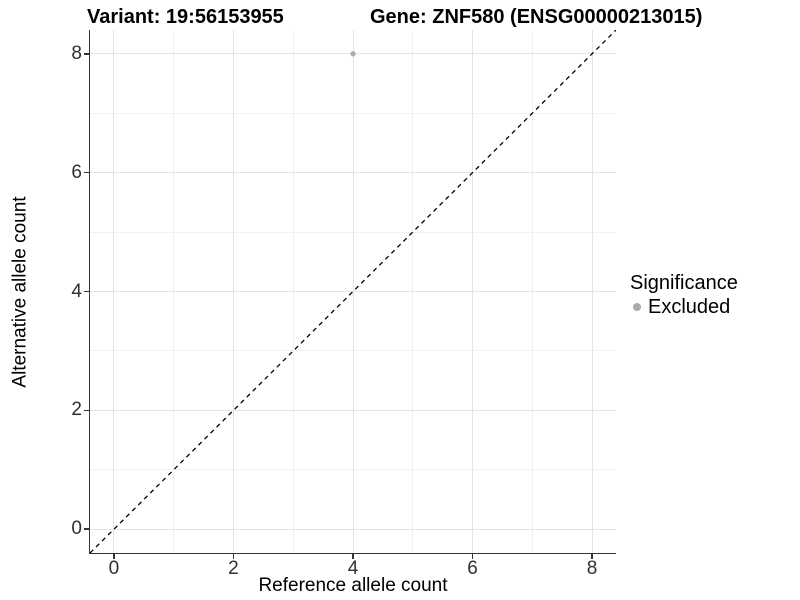  What do you see at coordinates (76, 172) in the screenshot?
I see `y-tick-label: 6` at bounding box center [76, 172].